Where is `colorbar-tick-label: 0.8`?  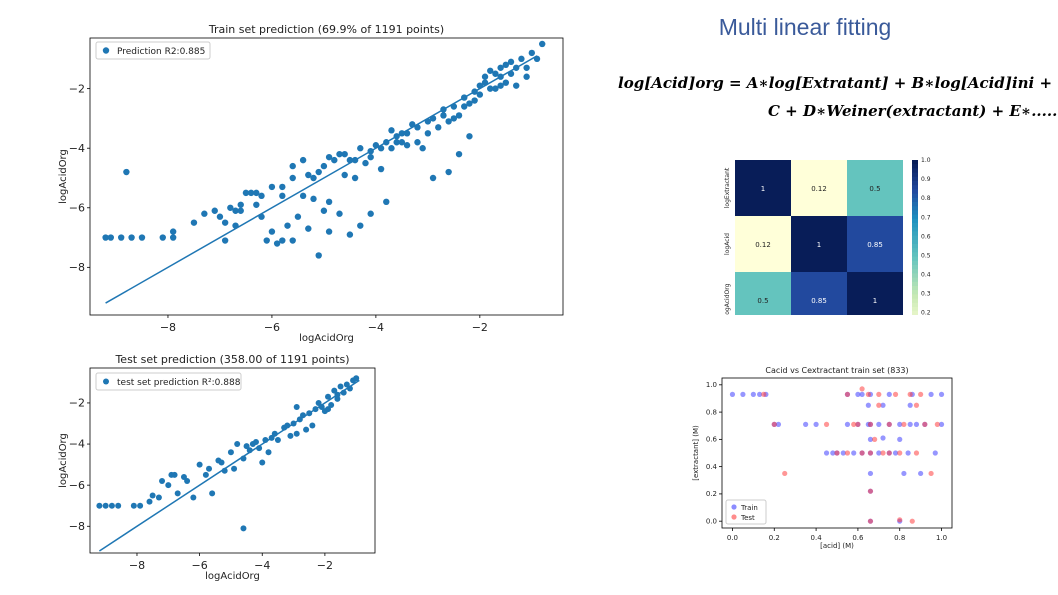 colorbar-tick-label: 0.8 is located at coordinates (926, 198).